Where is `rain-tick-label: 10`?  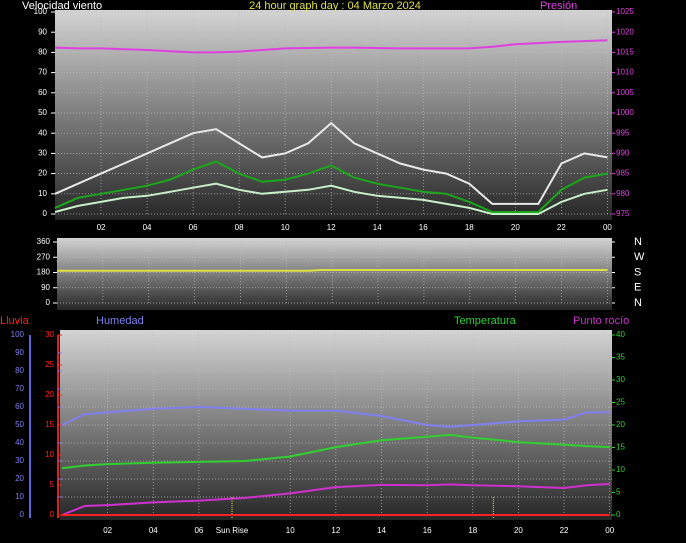
rain-tick-label: 10 is located at coordinates (49, 454).